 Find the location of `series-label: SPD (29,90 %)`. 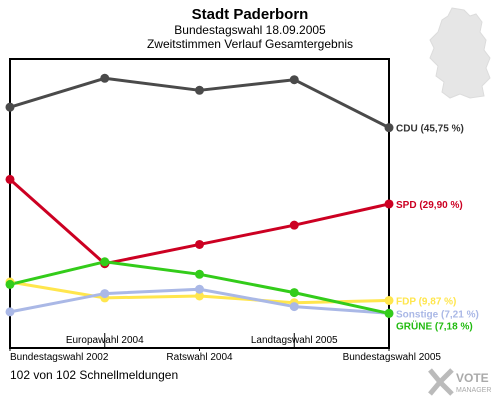

series-label: SPD (29,90 %) is located at coordinates (429, 205).